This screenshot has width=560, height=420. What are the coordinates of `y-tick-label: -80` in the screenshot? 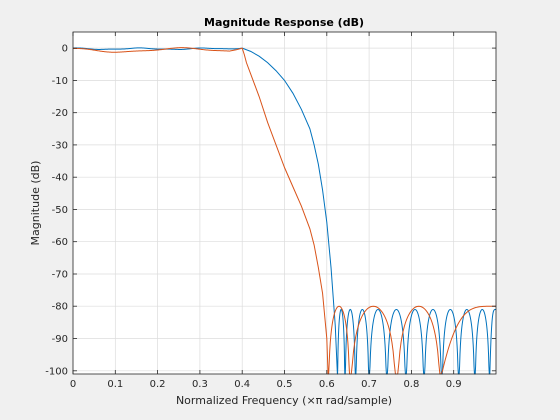 It's located at (60, 307).